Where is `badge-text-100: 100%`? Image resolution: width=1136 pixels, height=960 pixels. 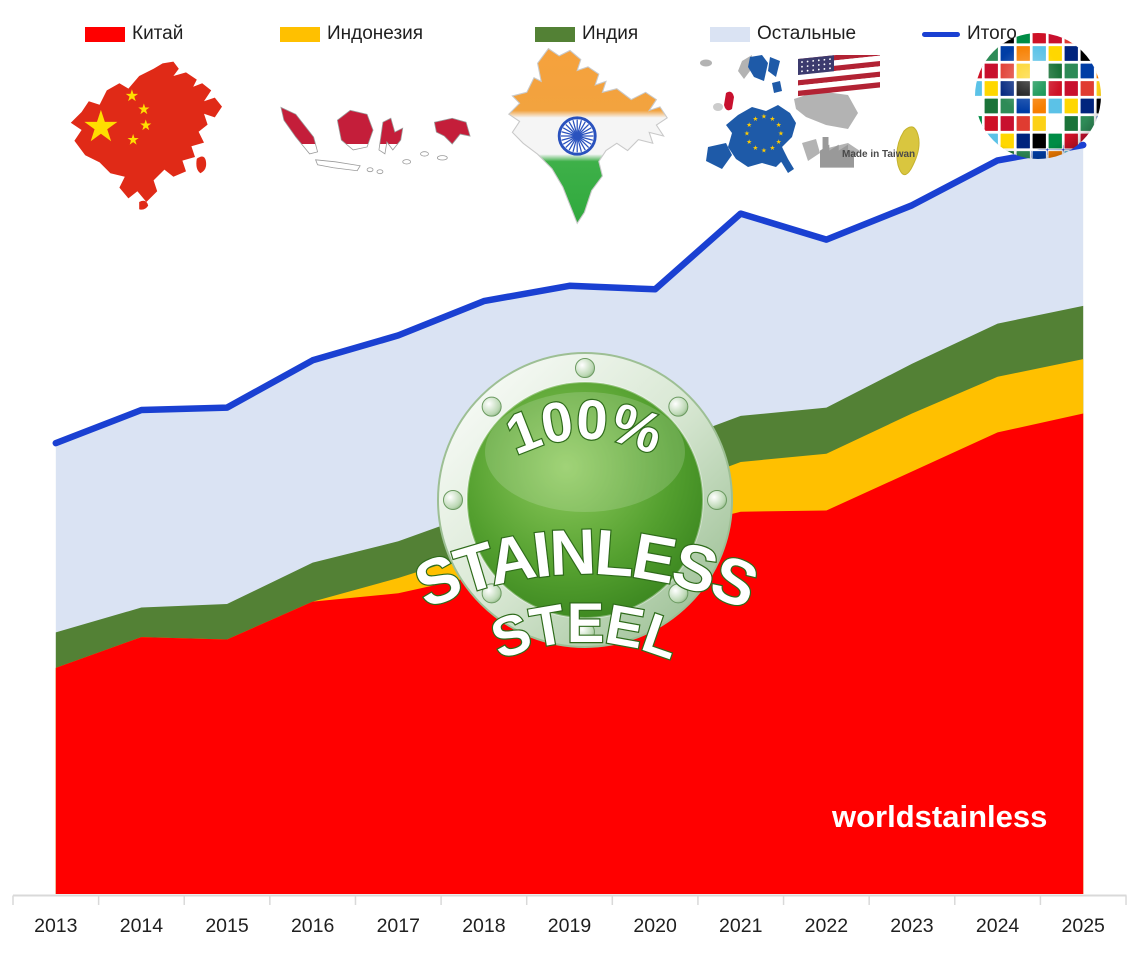 badge-text-100: 100% is located at coordinates (583, 426).